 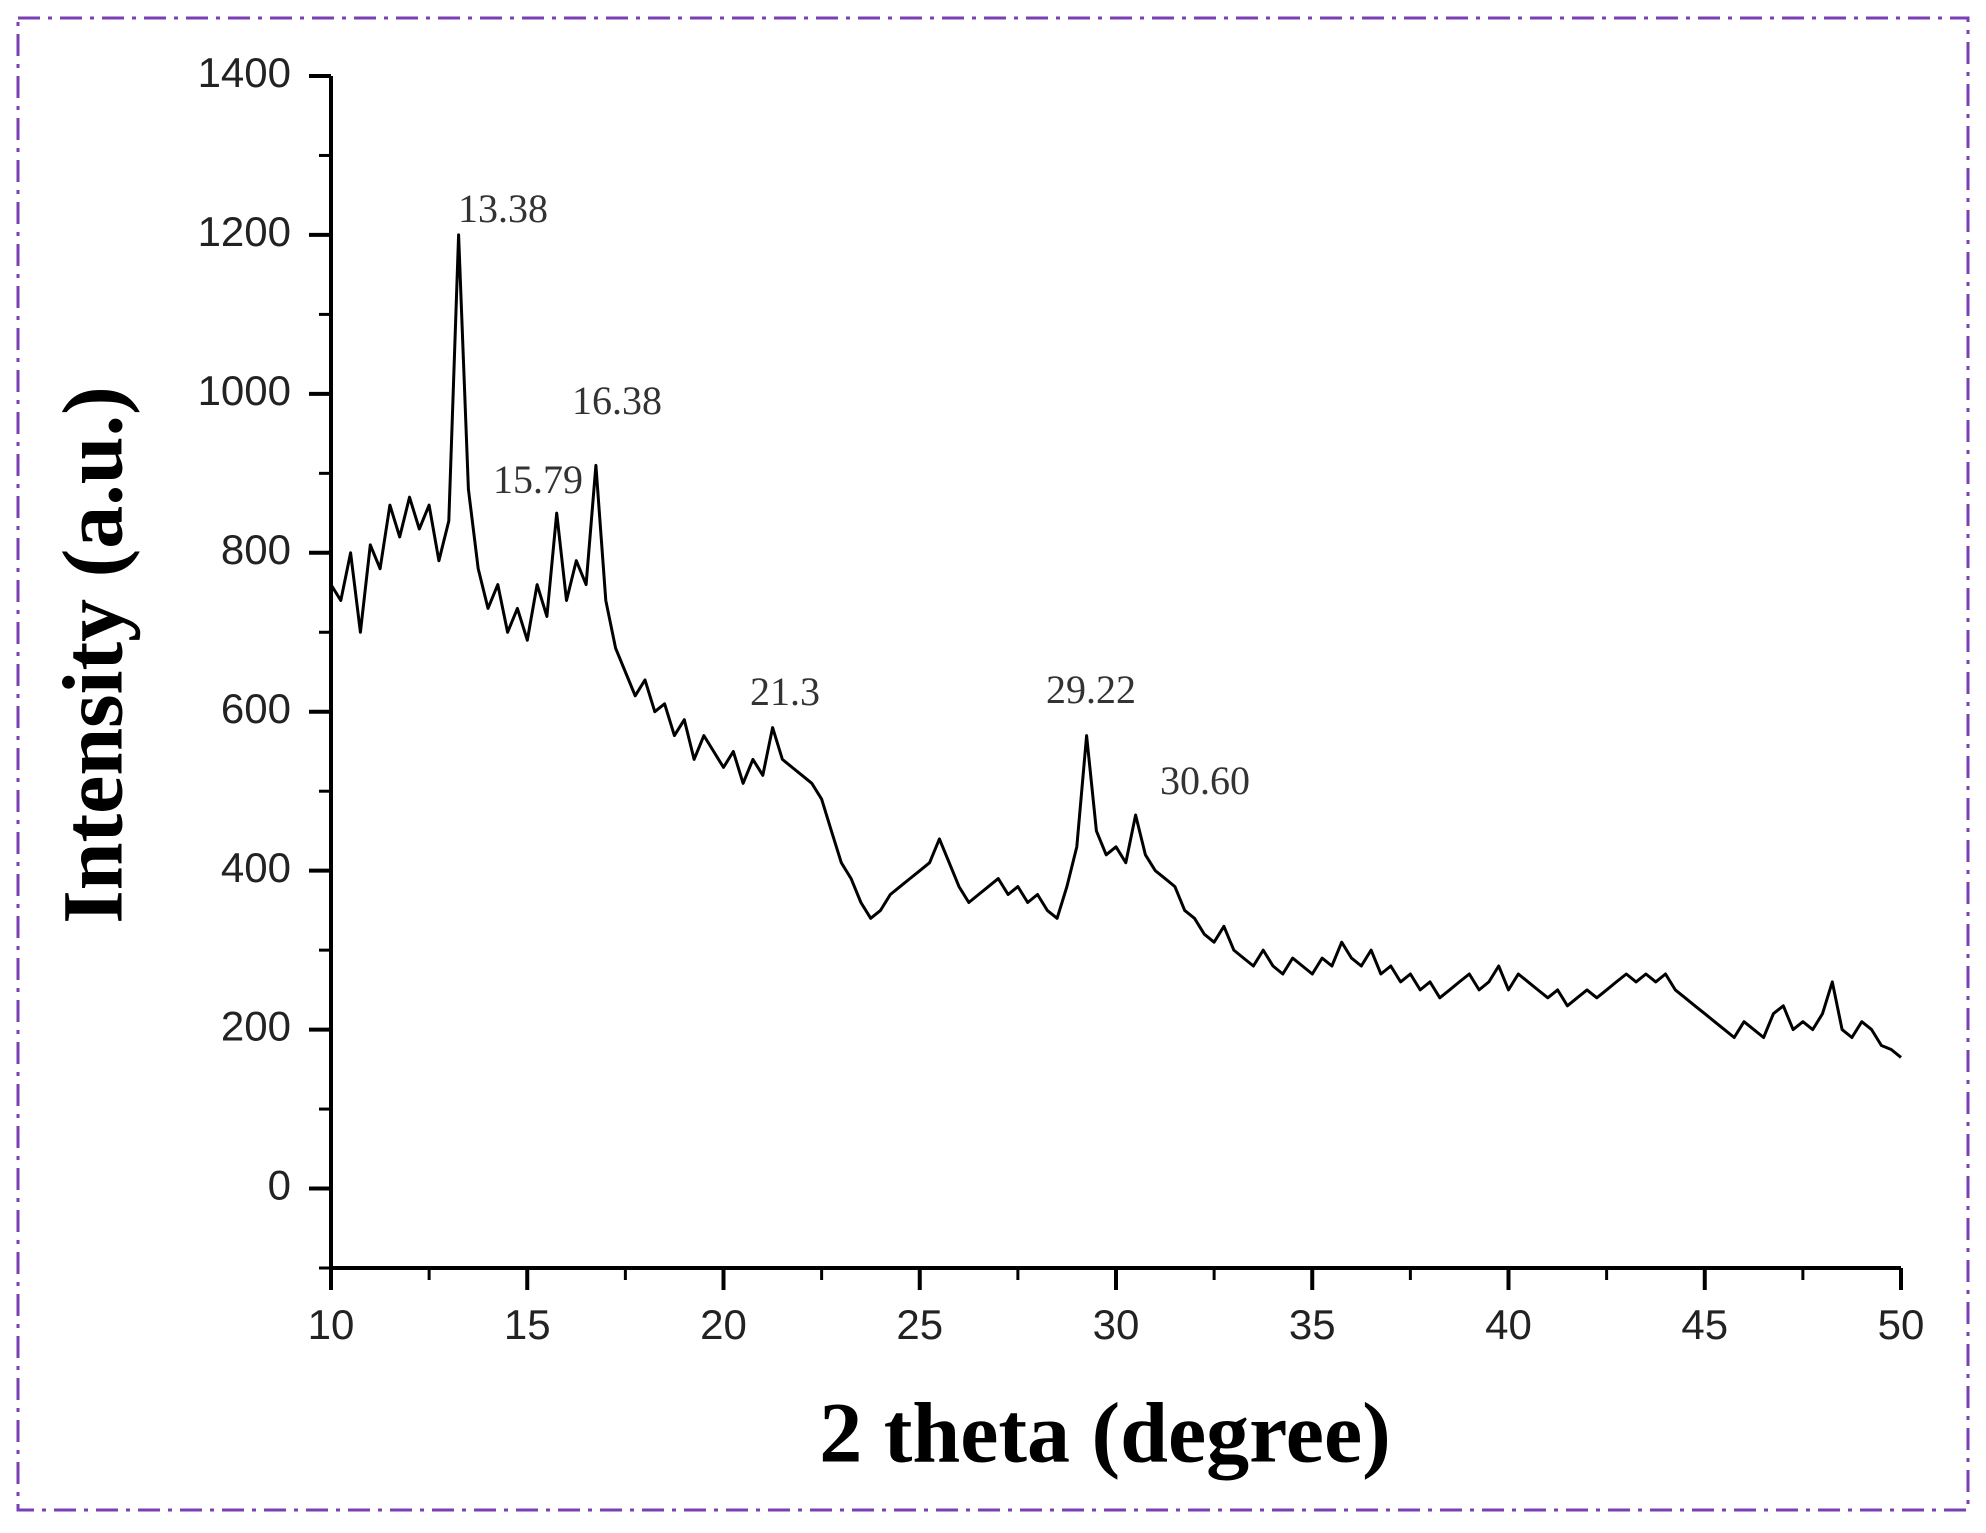 I want to click on peak-label: 29.22, so click(x=1091, y=689).